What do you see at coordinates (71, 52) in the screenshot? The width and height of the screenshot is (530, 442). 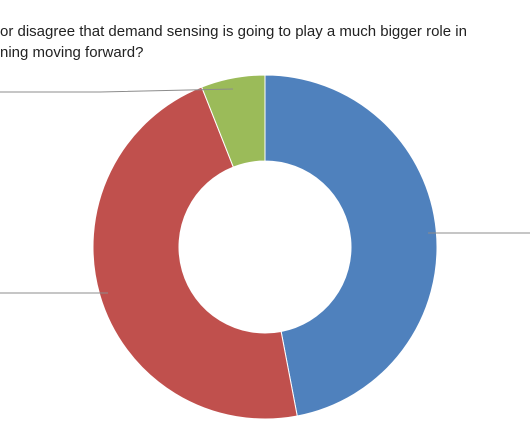 I see `chart-title: ning moving forward?` at bounding box center [71, 52].